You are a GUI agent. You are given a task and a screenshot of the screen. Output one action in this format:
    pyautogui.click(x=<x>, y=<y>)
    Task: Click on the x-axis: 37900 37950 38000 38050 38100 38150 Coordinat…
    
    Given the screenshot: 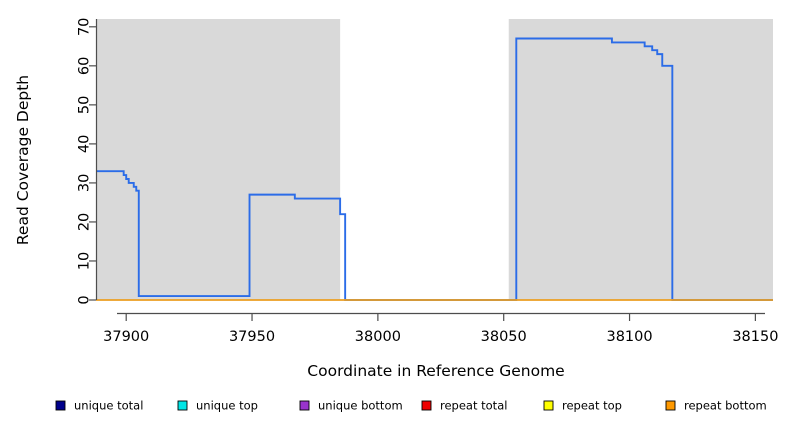 What is the action you would take?
    pyautogui.click(x=440, y=346)
    